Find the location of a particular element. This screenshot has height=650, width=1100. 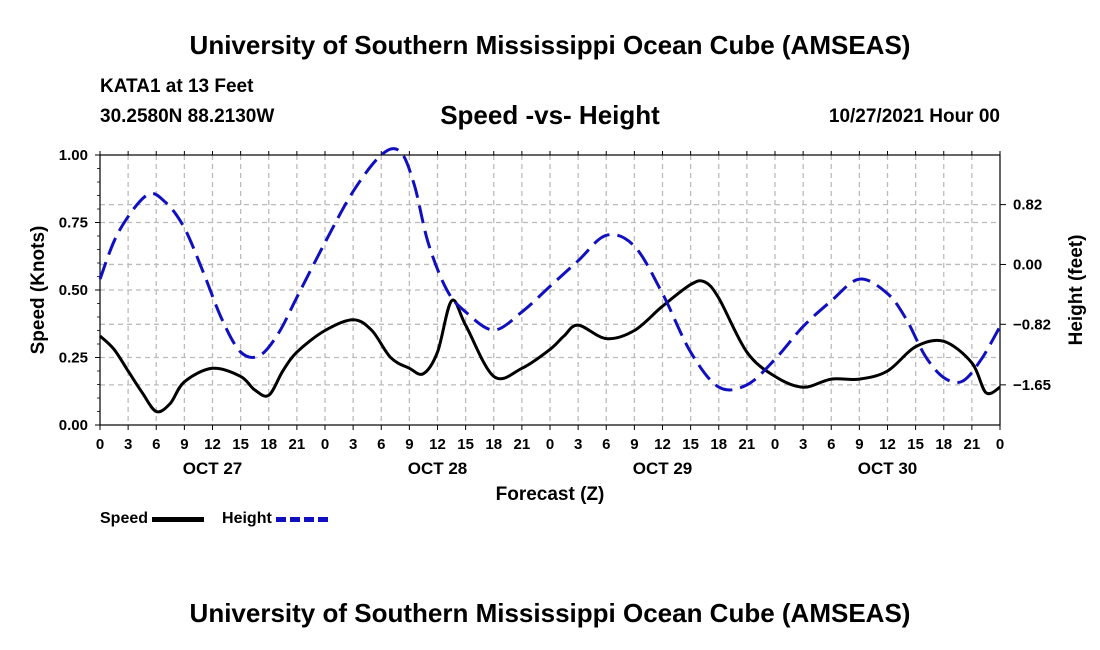

x-day-label: OCT 27 is located at coordinates (213, 468).